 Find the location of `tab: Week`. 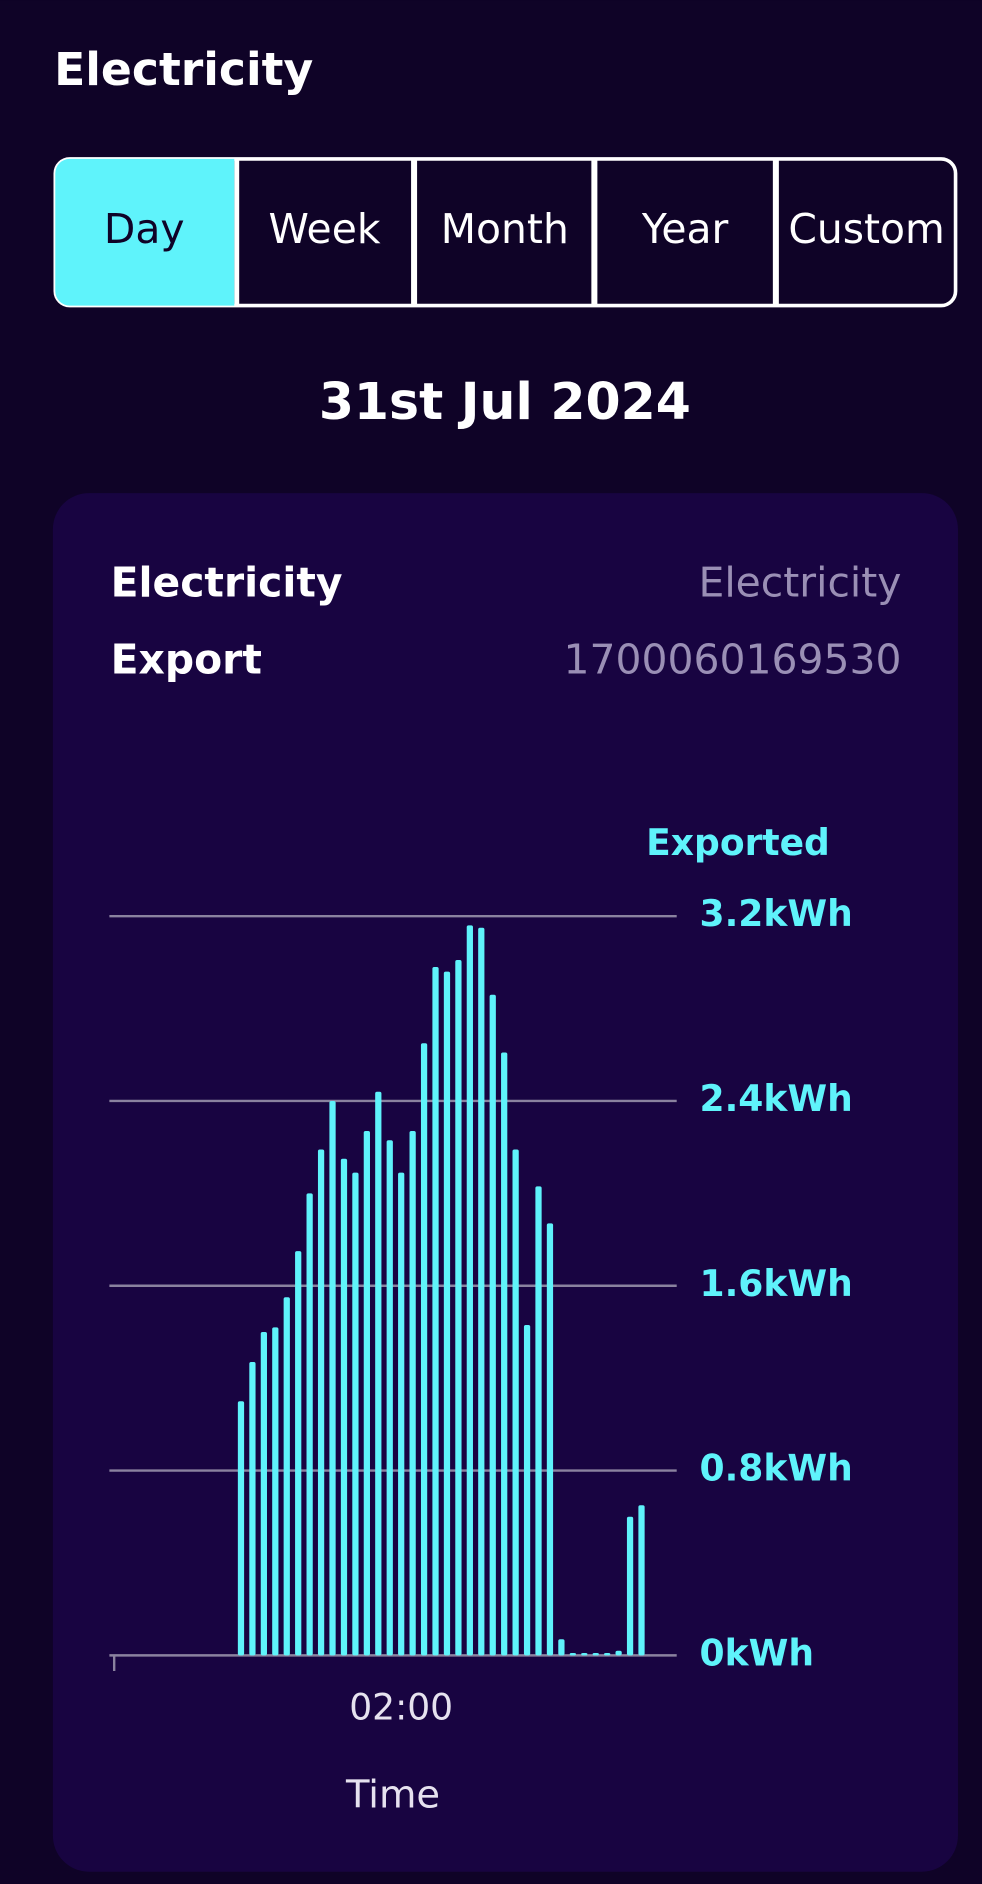

tab: Week is located at coordinates (325, 229).